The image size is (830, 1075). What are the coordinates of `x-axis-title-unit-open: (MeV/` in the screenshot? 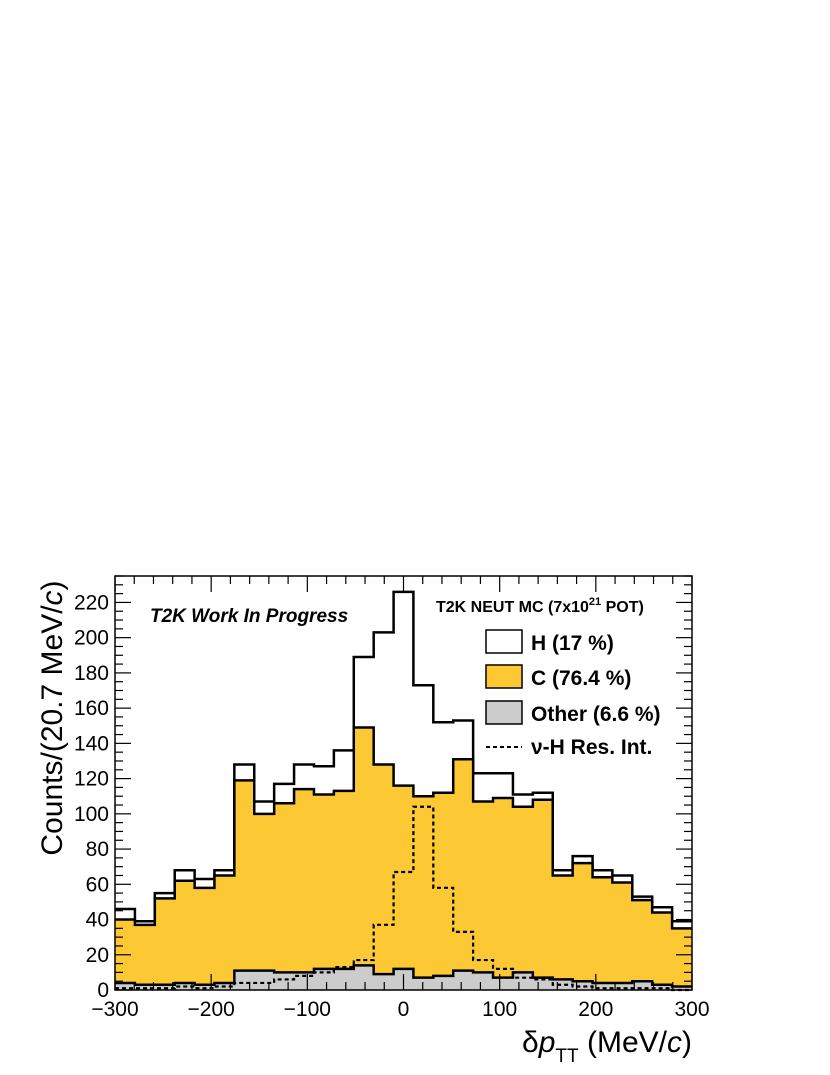 It's located at (623, 1042).